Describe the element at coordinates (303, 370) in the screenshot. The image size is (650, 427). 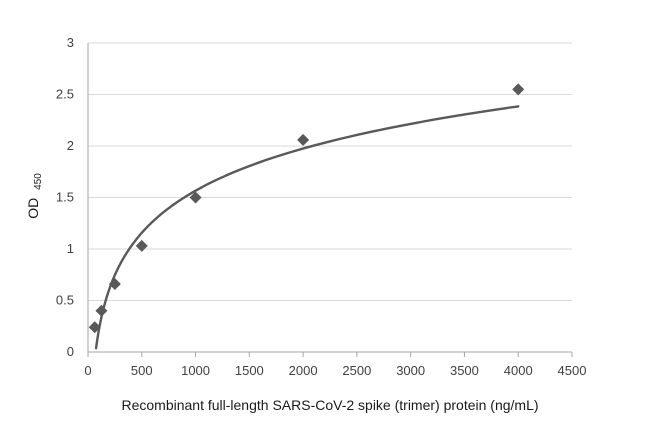
I see `x-tick-label: 2000` at that location.